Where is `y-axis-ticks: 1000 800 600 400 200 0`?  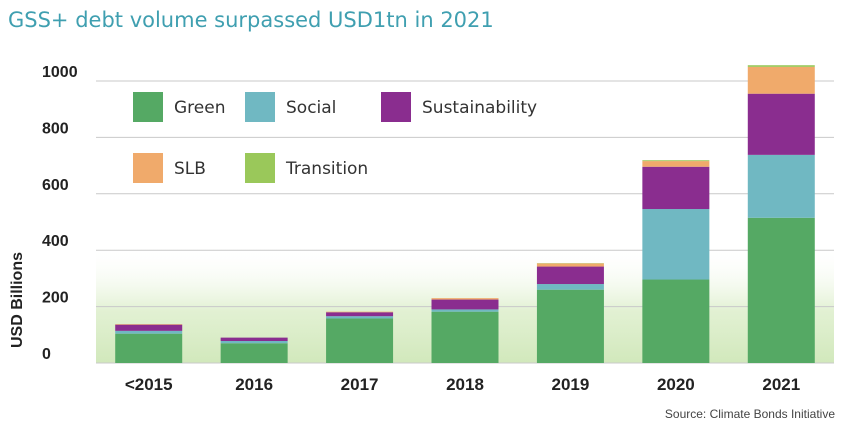 y-axis-ticks: 1000 800 600 400 200 0 is located at coordinates (60, 213).